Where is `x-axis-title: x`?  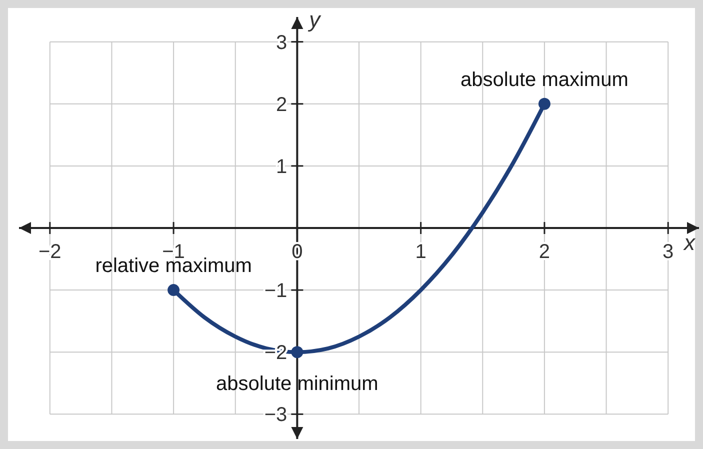
x-axis-title: x is located at coordinates (689, 242).